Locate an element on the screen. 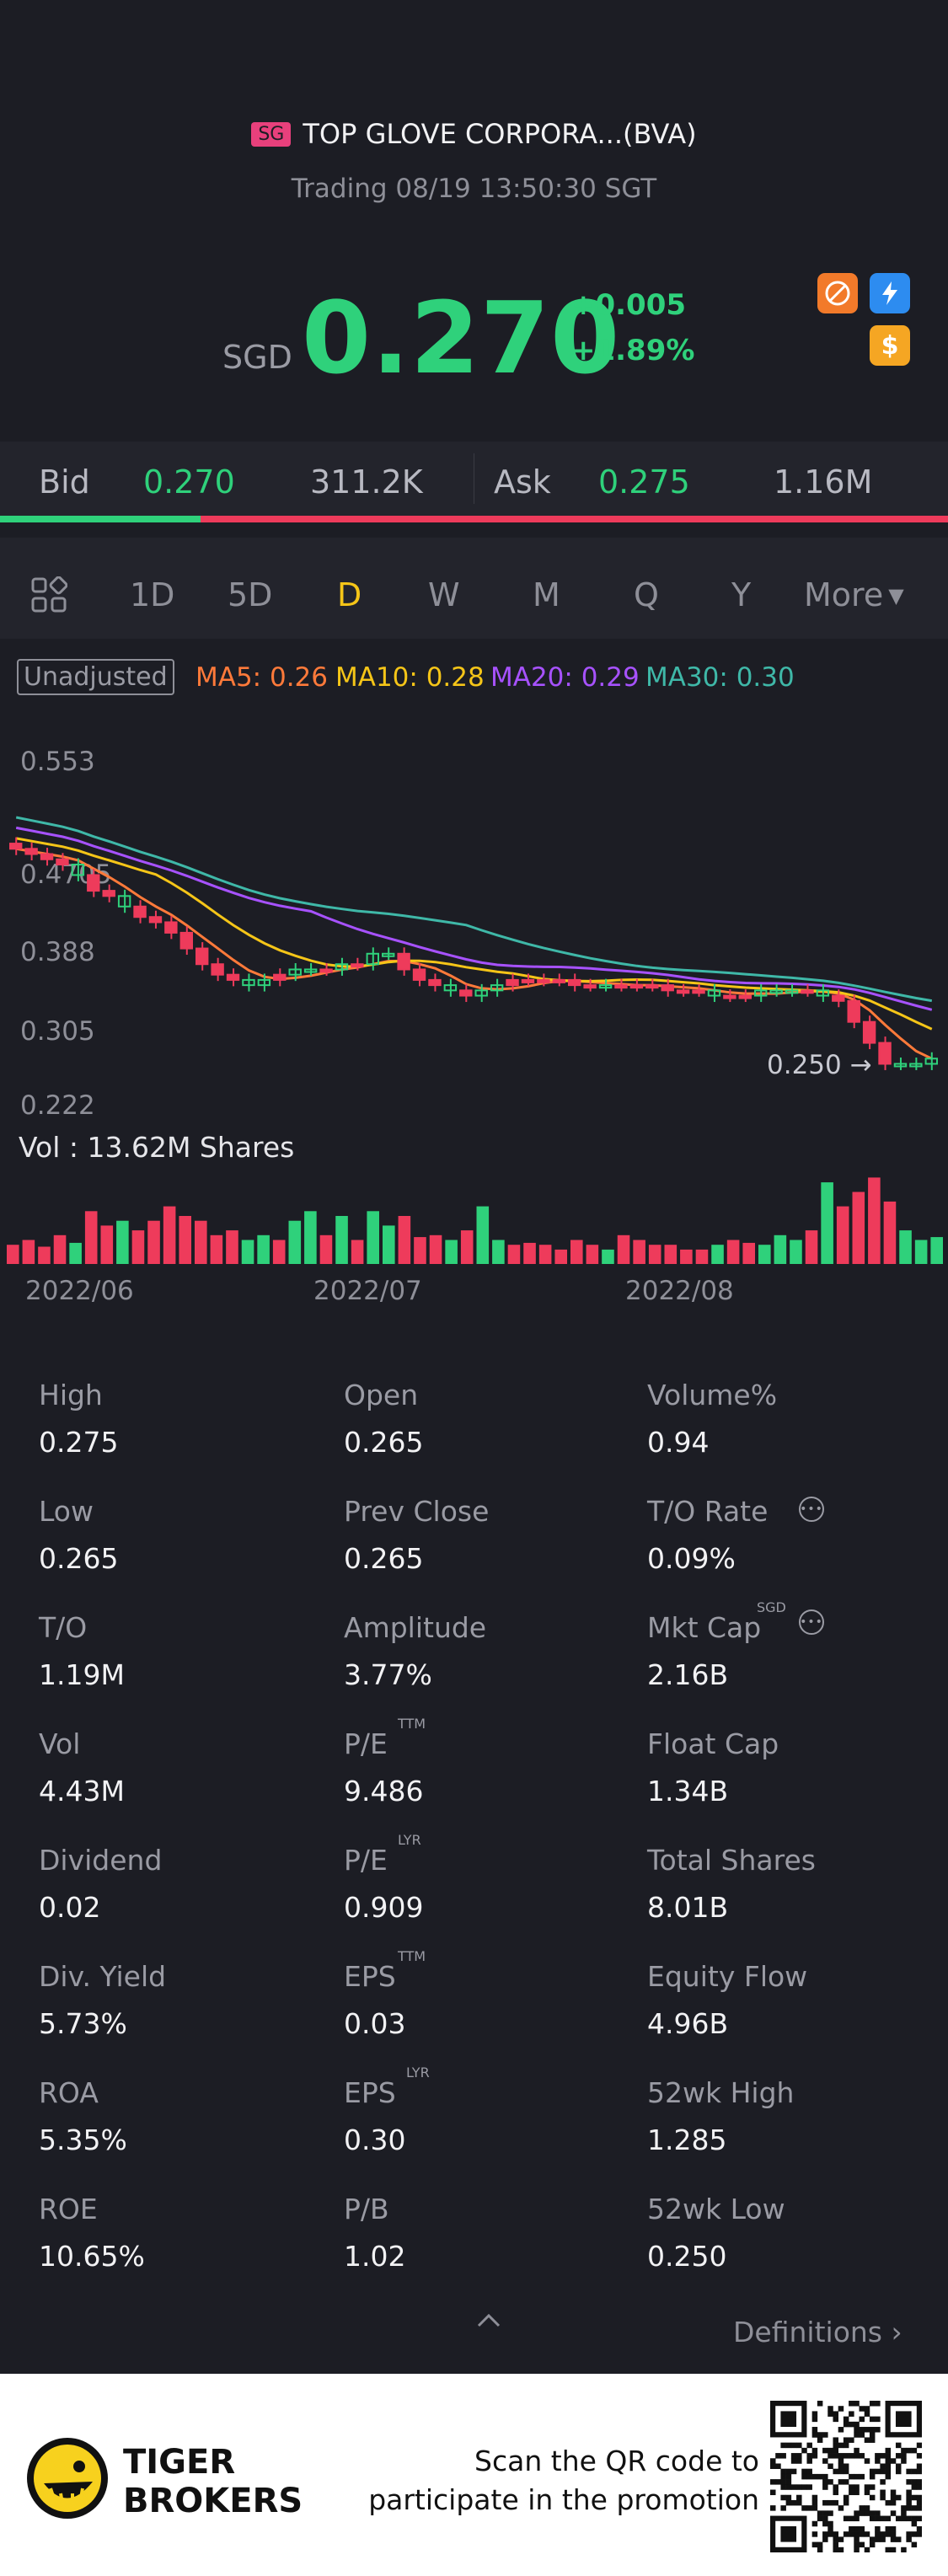  volume-chart is located at coordinates (474, 1214).